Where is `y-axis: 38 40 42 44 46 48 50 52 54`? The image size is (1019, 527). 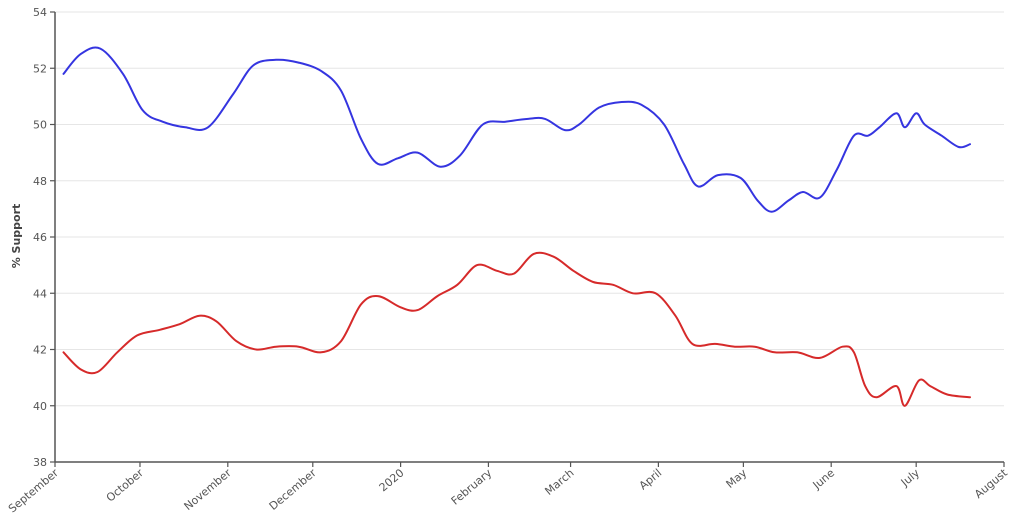 y-axis: 38 40 42 44 46 48 50 52 54 is located at coordinates (44, 237).